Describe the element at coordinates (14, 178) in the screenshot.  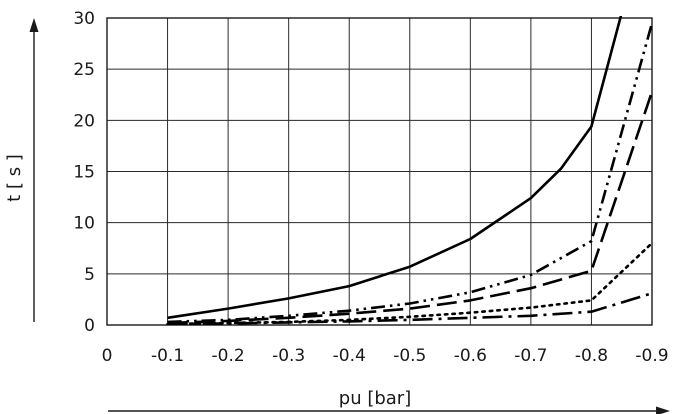
I see `y-axis-label: t [ s ]` at that location.